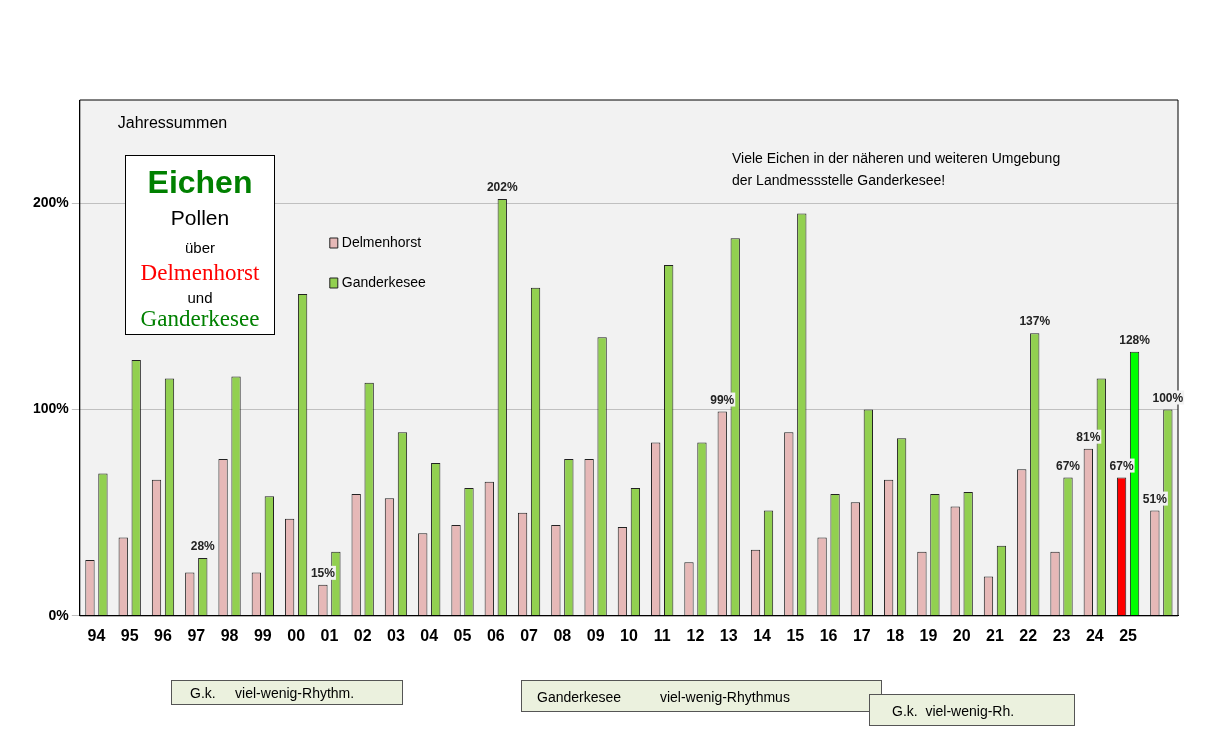 This screenshot has width=1213, height=754. Describe the element at coordinates (1088, 436) in the screenshot. I see `data-label: 81%` at that location.